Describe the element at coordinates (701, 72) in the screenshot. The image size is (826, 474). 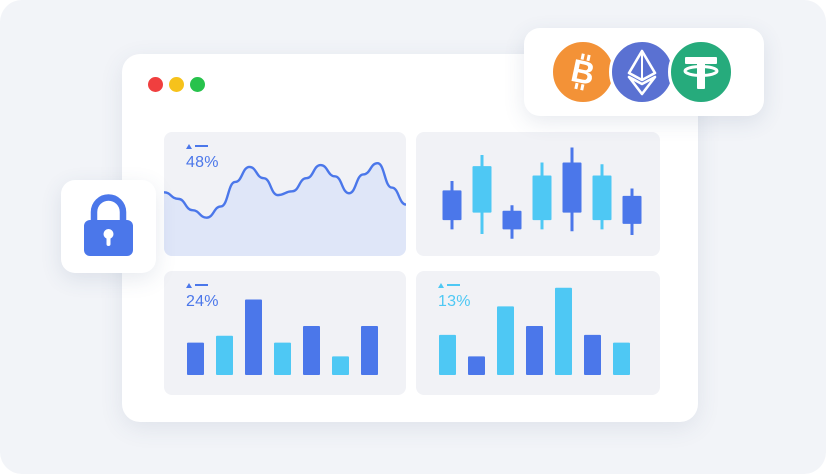
I see `tether-icon` at that location.